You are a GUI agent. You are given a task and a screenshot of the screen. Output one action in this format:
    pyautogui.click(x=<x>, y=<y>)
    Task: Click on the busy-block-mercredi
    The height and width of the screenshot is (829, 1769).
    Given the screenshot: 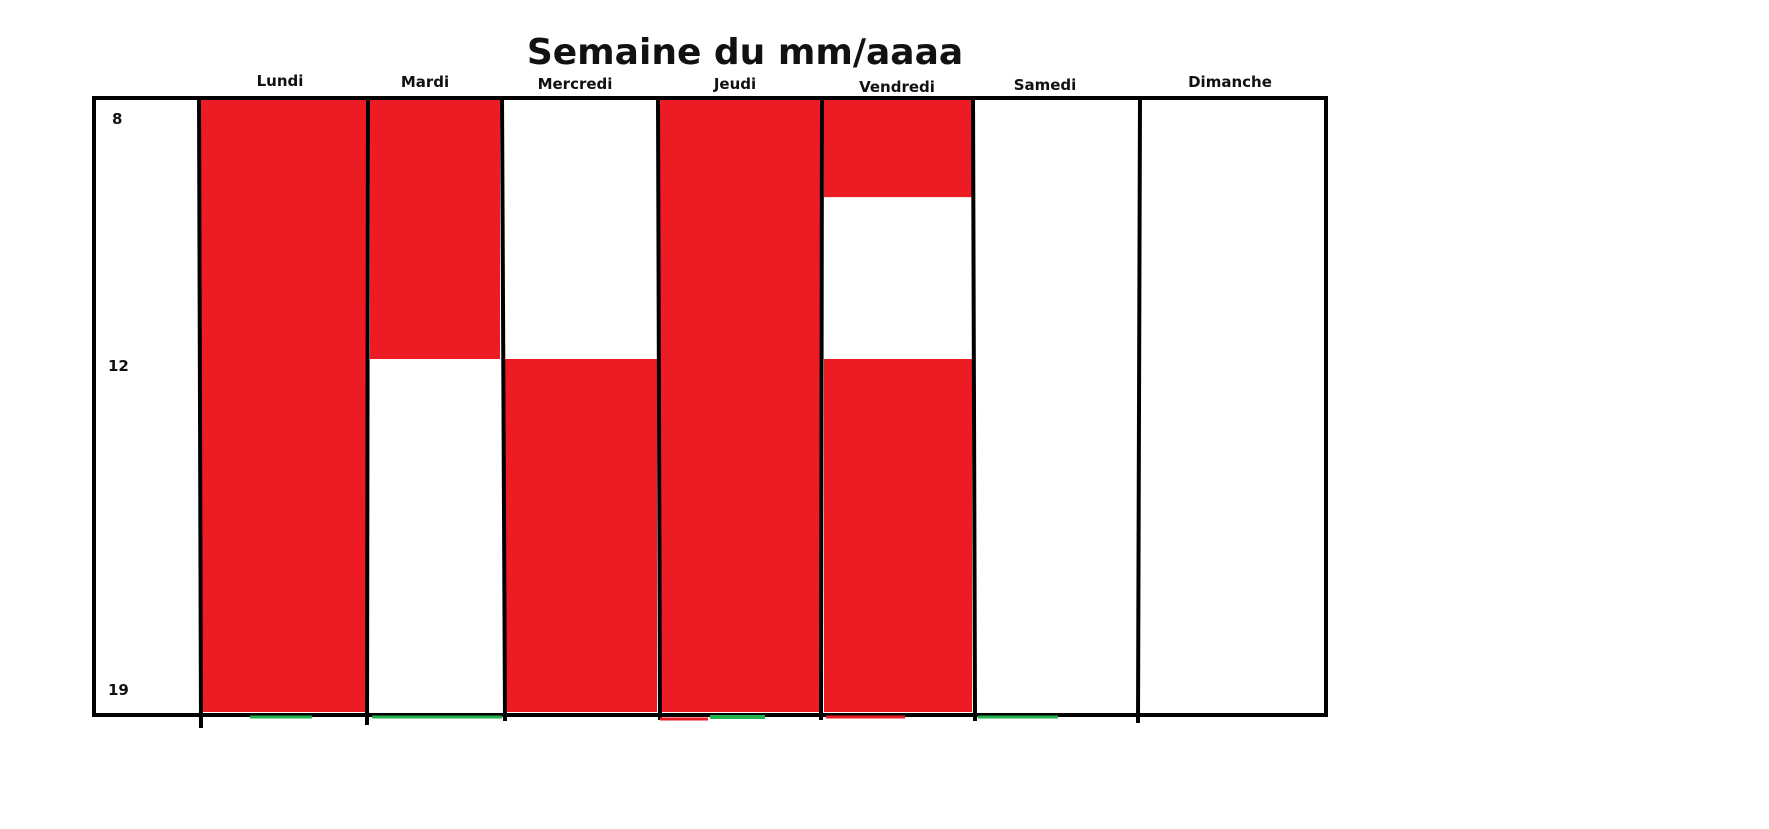 What is the action you would take?
    pyautogui.click(x=580, y=535)
    